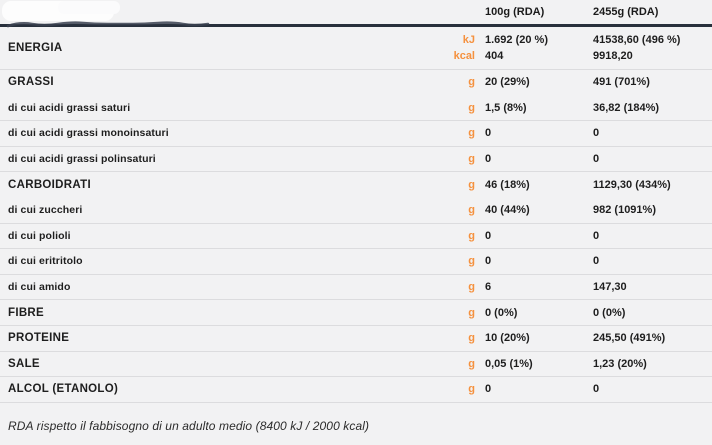  What do you see at coordinates (620, 363) in the screenshot?
I see `value-per-reference: 1,23 (20%)` at bounding box center [620, 363].